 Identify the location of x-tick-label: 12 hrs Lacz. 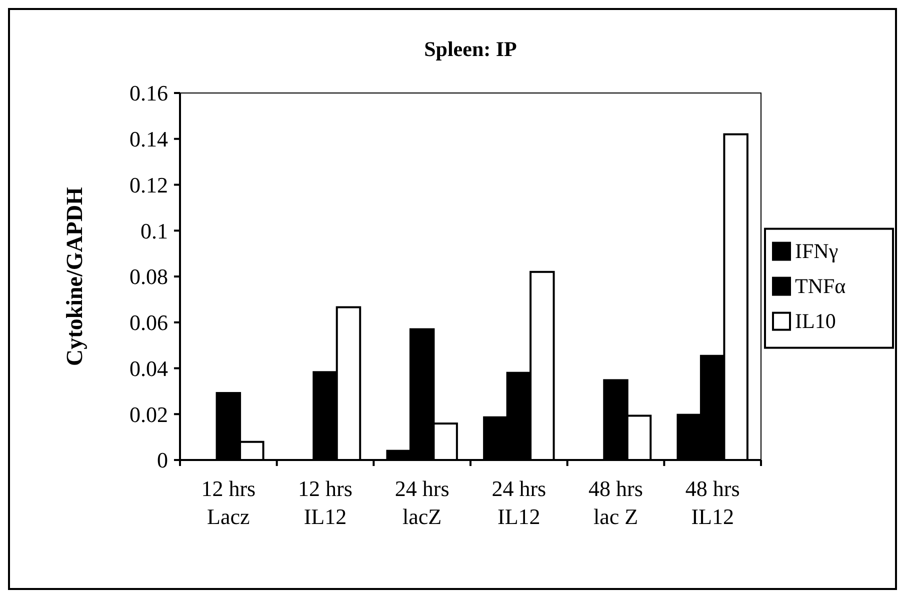
(228, 502).